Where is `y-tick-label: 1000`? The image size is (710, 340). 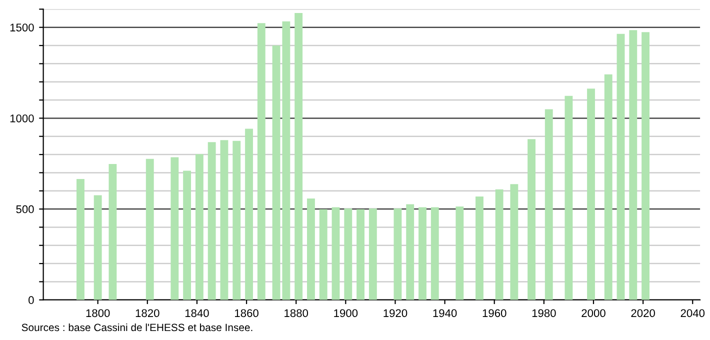
y-tick-label: 1000 is located at coordinates (22, 118).